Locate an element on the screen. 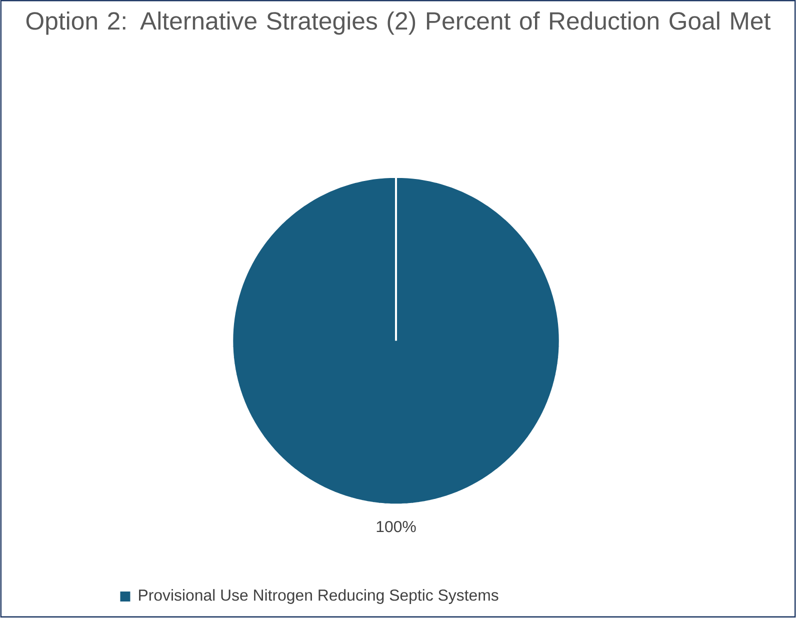 This screenshot has width=796, height=618. legend-label: Provisional Use Nitrogen Reducing Septic Systems is located at coordinates (318, 596).